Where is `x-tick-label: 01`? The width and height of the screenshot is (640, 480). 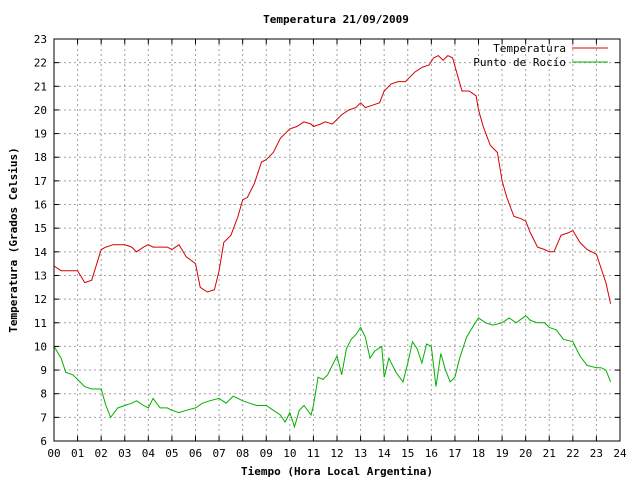 x-tick-label: 01 is located at coordinates (77, 453).